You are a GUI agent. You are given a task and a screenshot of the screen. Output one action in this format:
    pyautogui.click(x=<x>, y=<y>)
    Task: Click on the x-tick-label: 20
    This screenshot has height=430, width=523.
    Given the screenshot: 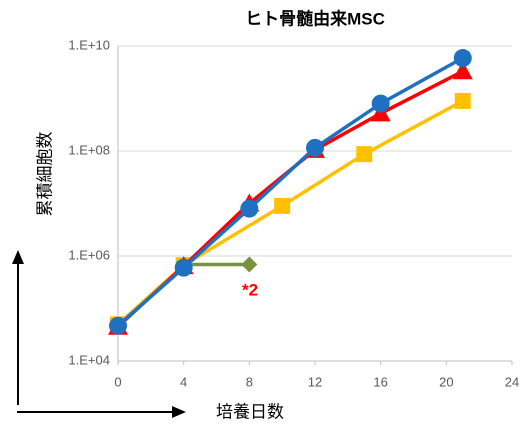 What is the action you would take?
    pyautogui.click(x=446, y=381)
    